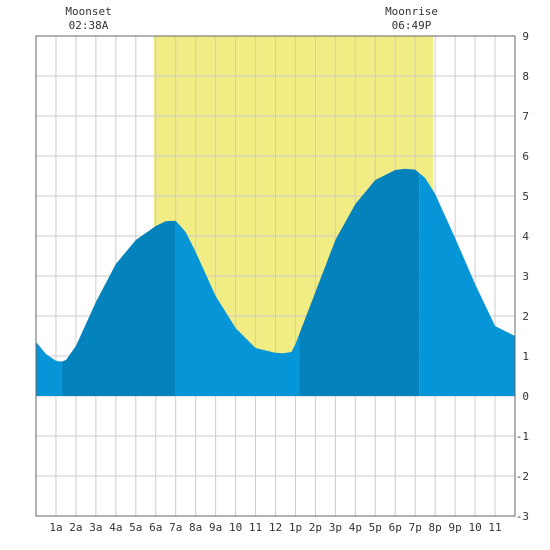  Describe the element at coordinates (525, 356) in the screenshot. I see `y-tick-label: 1` at that location.